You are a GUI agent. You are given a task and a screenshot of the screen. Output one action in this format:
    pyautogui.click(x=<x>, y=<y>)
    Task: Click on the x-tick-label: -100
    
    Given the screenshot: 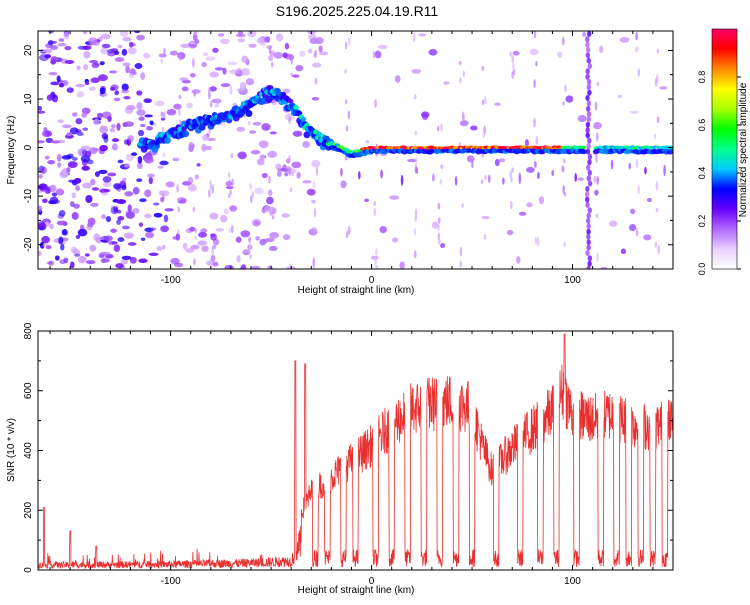 What is the action you would take?
    pyautogui.click(x=171, y=280)
    